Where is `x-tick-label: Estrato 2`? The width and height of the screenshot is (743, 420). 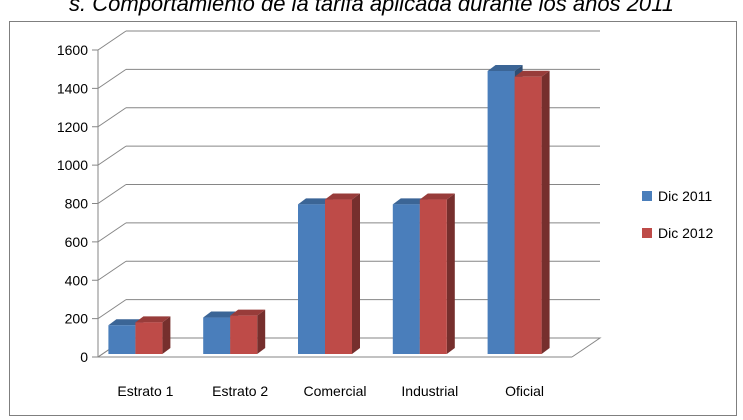 x-tick-label: Estrato 2 is located at coordinates (240, 391).